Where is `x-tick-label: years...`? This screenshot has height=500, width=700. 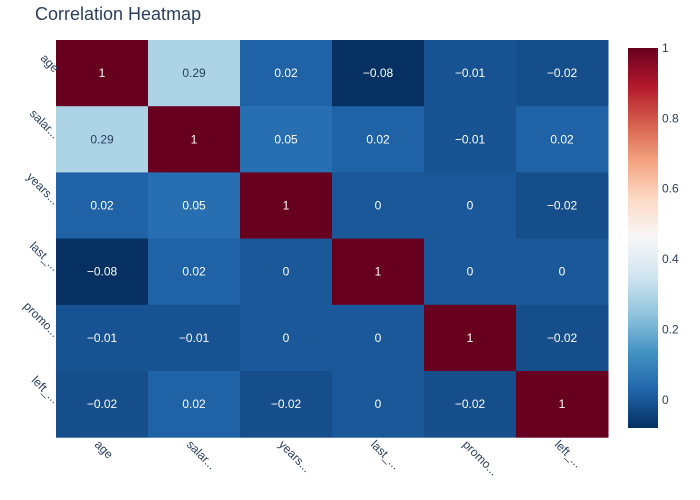
x-tick-label: years... is located at coordinates (295, 456).